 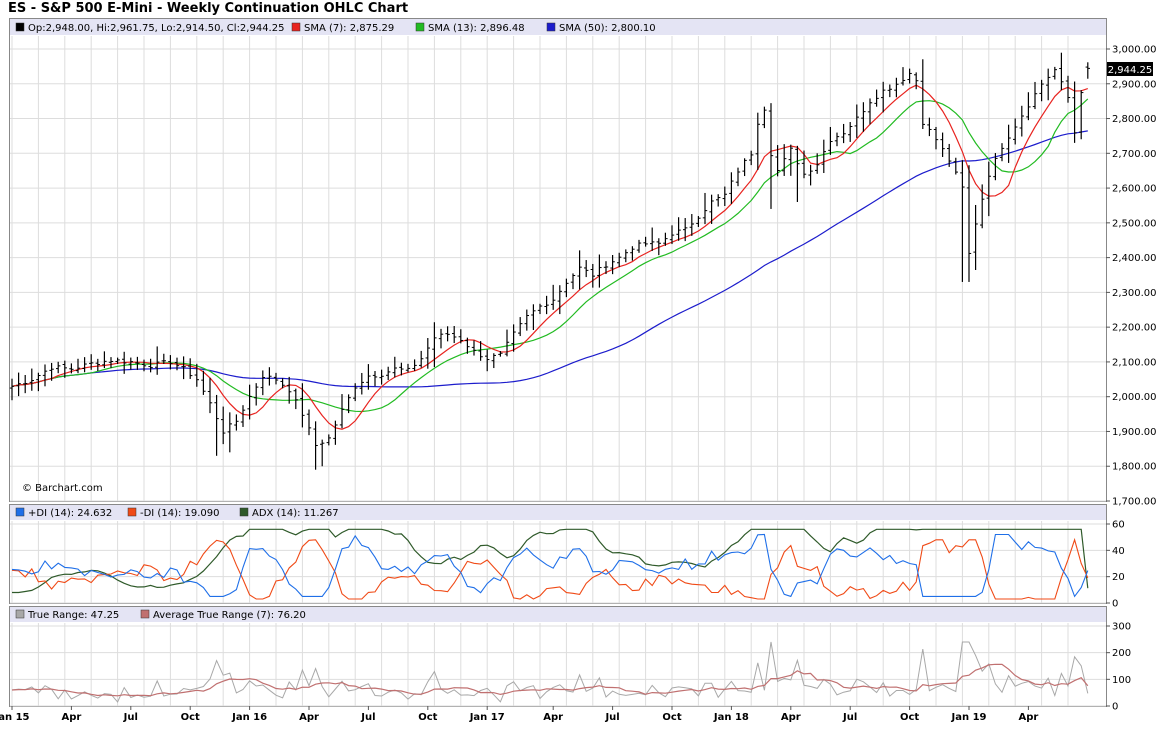 What do you see at coordinates (130, 717) in the screenshot?
I see `x-tick-label: Jul` at bounding box center [130, 717].